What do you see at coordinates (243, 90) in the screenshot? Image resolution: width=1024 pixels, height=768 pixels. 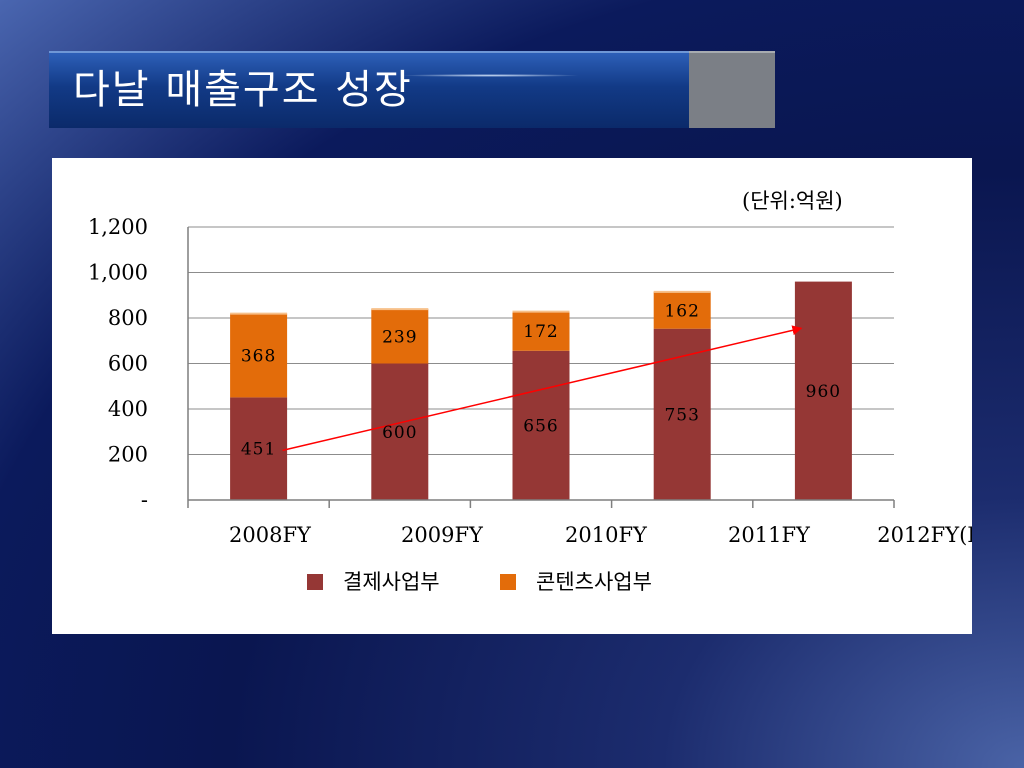 I see `slide-title: 다날 매출구조 성장` at bounding box center [243, 90].